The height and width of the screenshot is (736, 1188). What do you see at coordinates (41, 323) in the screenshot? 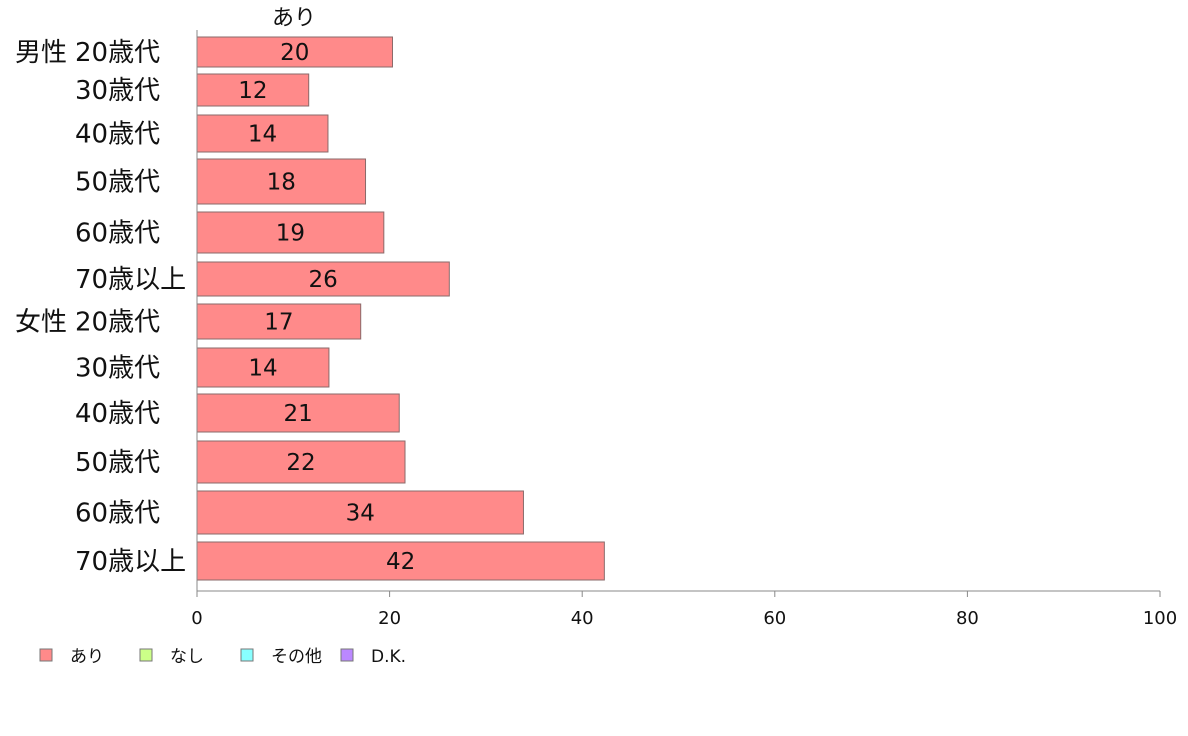
I see `group-label: 女性` at bounding box center [41, 323].